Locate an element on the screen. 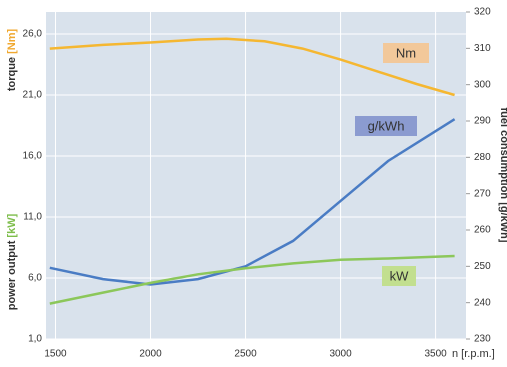  y-axis-label: power output [kW] is located at coordinates (12, 261).